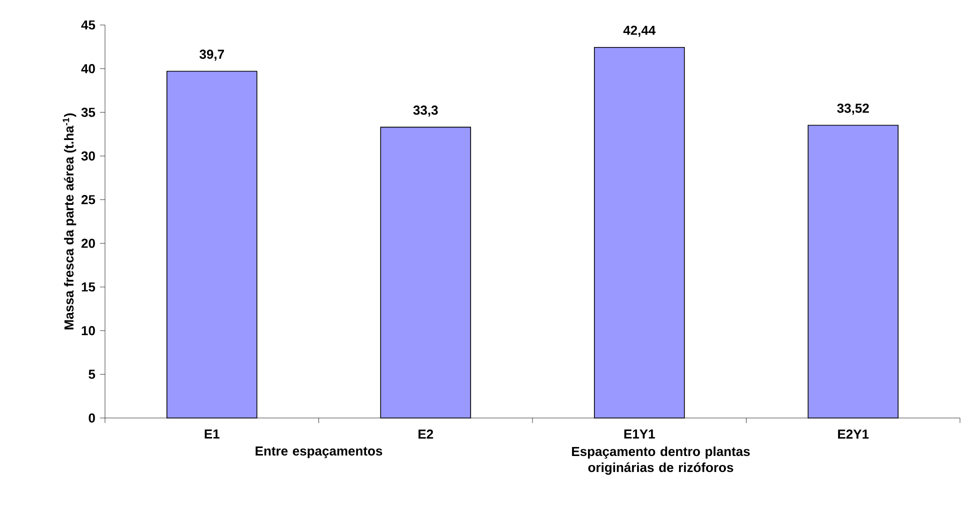  What do you see at coordinates (88, 25) in the screenshot?
I see `y-tick-label: 45` at bounding box center [88, 25].